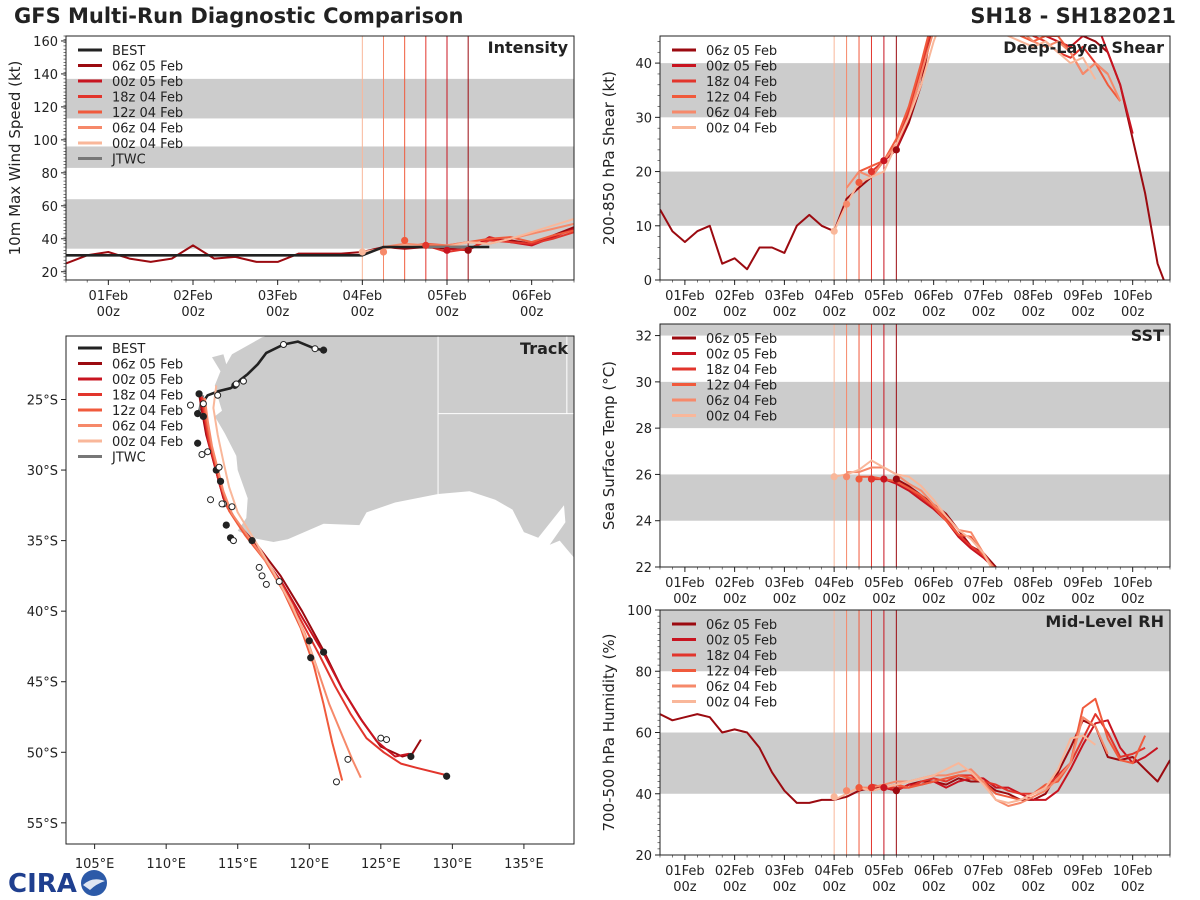 The height and width of the screenshot is (900, 1200). Describe the element at coordinates (147, 396) in the screenshot. I see `track-legend-label-18z-04-feb: 18z 04 Feb` at that location.